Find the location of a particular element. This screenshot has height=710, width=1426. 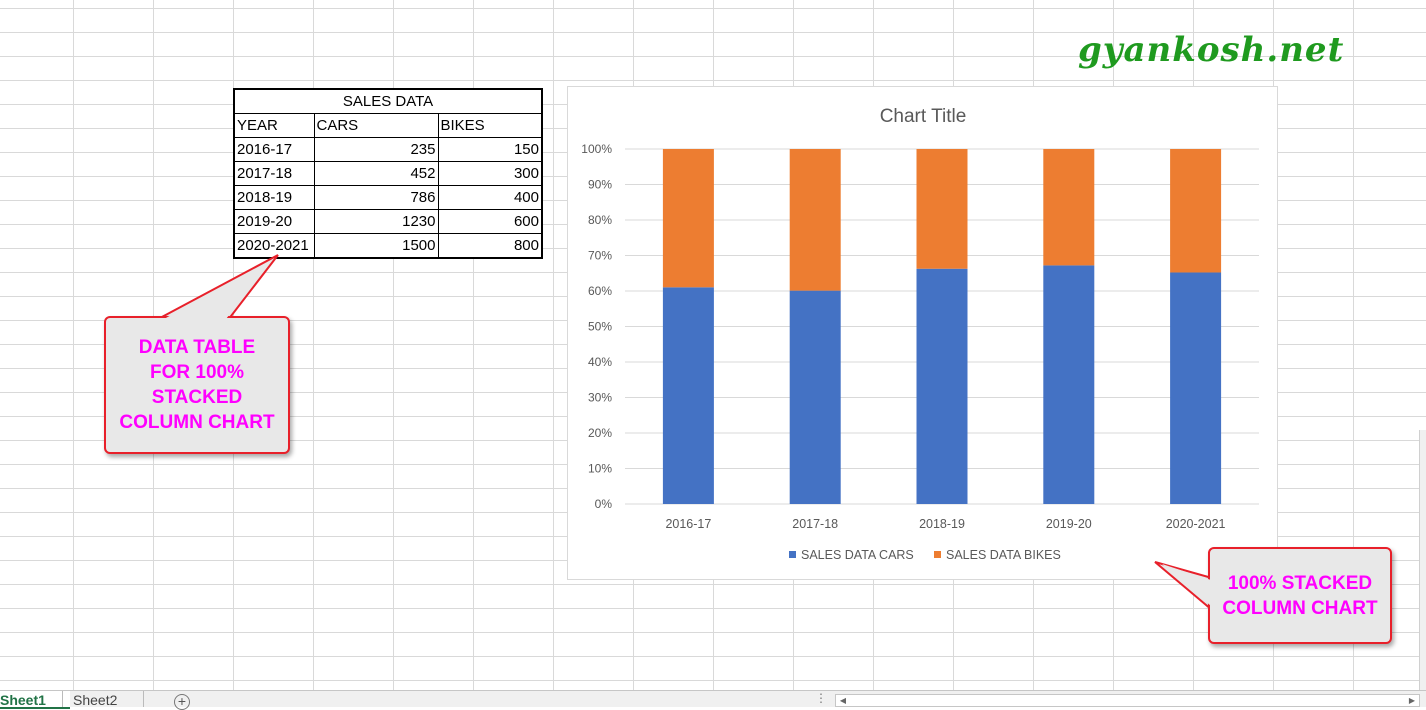

cars-cell: 1230 is located at coordinates (376, 221).